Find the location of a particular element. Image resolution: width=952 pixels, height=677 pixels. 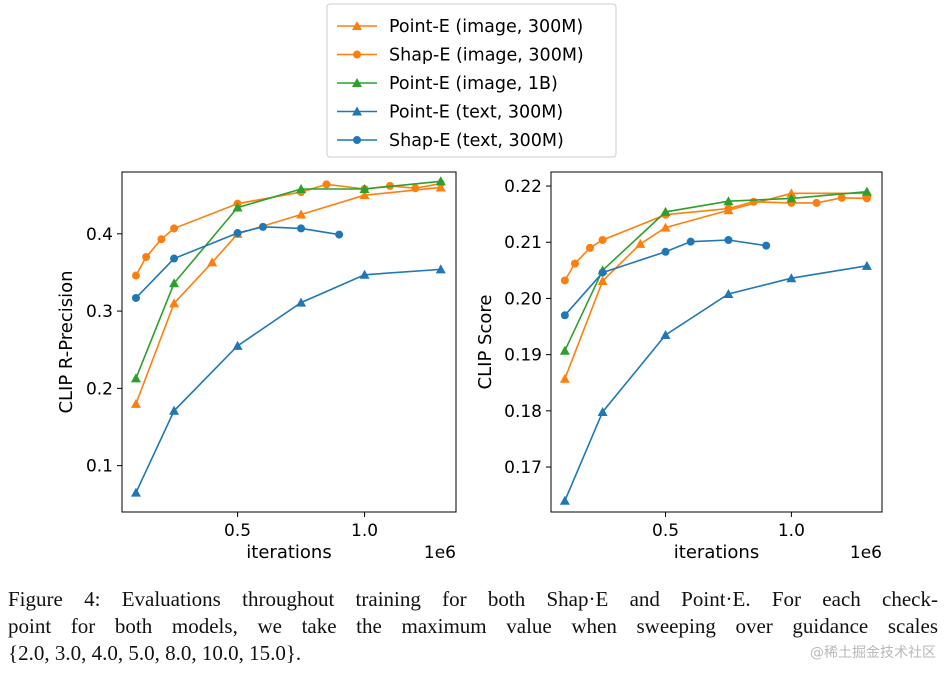

y-tick-label: 0.19 is located at coordinates (523, 356).